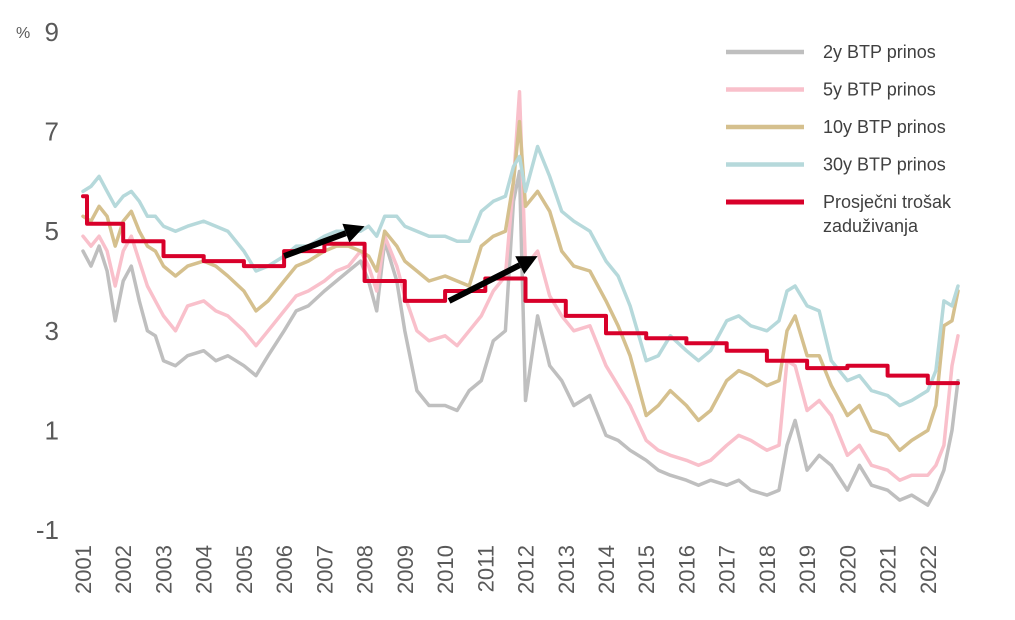 This screenshot has width=1015, height=620. I want to click on y-axis: % -1 1 3 5 7 9, so click(37, 281).